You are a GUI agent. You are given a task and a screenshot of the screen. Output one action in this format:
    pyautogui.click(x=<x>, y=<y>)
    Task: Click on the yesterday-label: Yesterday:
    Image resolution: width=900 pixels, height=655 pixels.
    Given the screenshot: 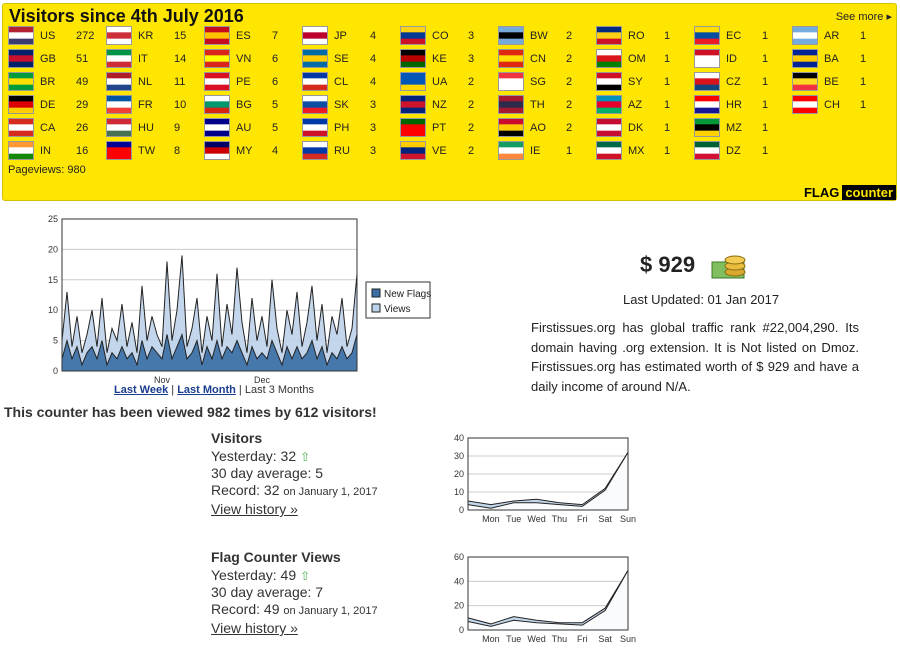 What is the action you would take?
    pyautogui.click(x=244, y=456)
    